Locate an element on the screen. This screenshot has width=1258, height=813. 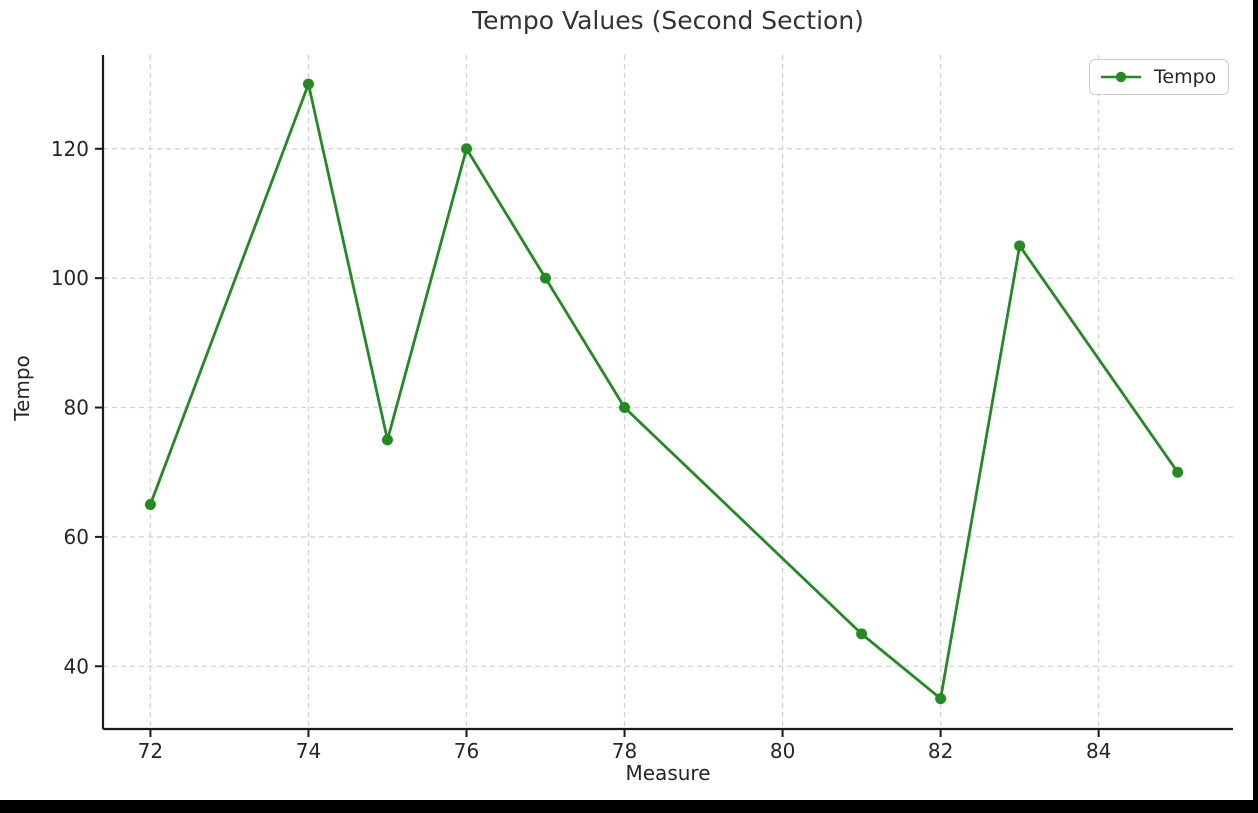
screen-edge-right is located at coordinates (1255, 406).